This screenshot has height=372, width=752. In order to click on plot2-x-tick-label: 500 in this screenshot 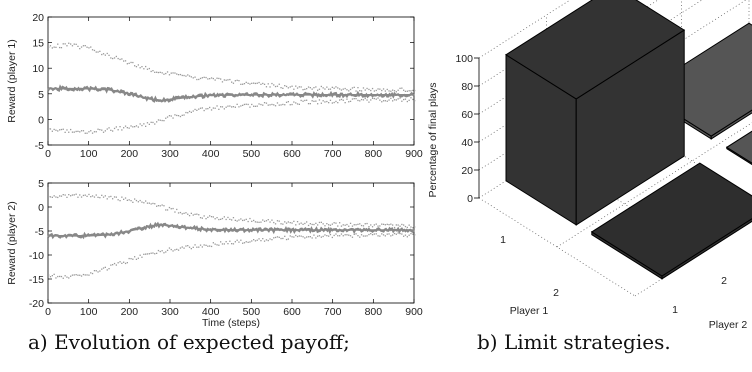, I will do `click(252, 312)`.